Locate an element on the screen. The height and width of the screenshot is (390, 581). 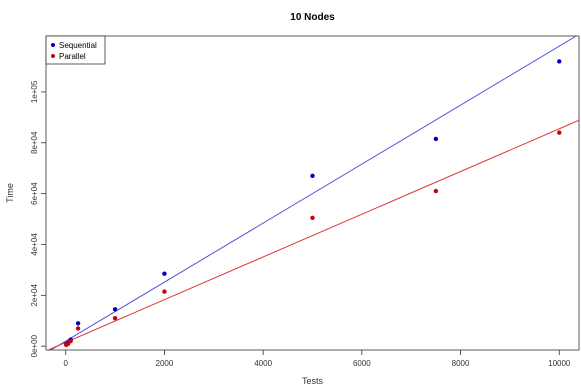
y-axis-title: Time is located at coordinates (10, 193).